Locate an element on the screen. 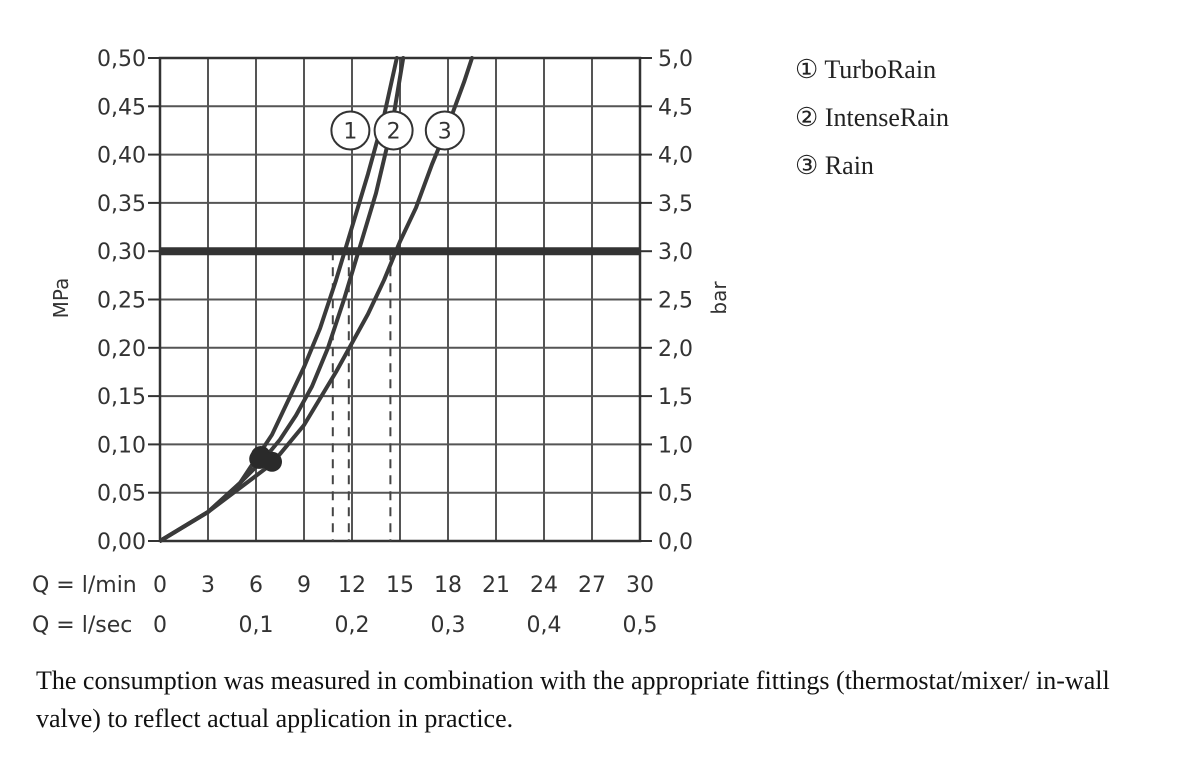 This screenshot has width=1200, height=764. marker-point-rain is located at coordinates (272, 461).